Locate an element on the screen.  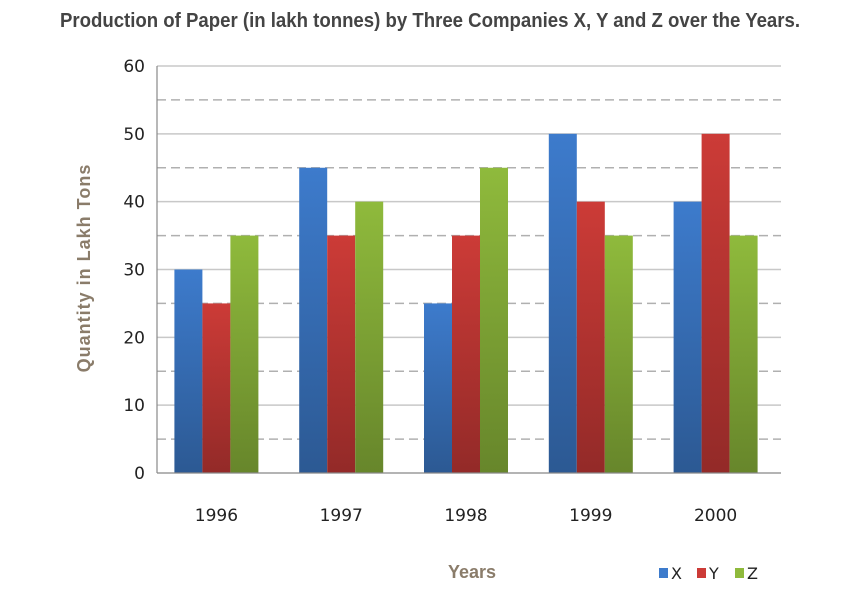
y-tick-label: 30 is located at coordinates (134, 271).